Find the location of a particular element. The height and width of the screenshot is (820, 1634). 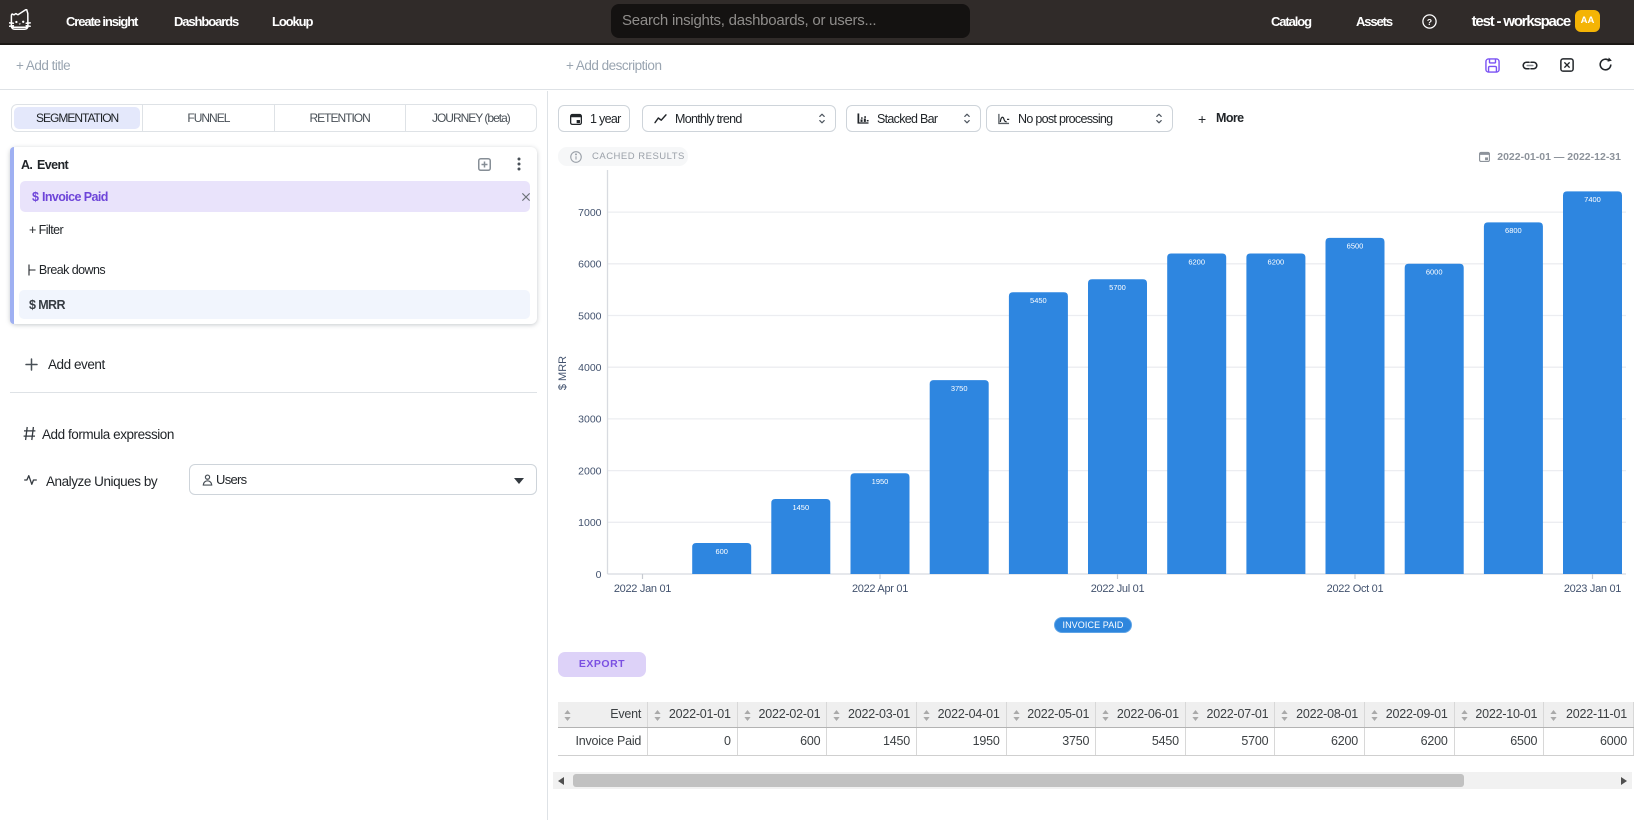

svg-text: 7000 is located at coordinates (590, 213).